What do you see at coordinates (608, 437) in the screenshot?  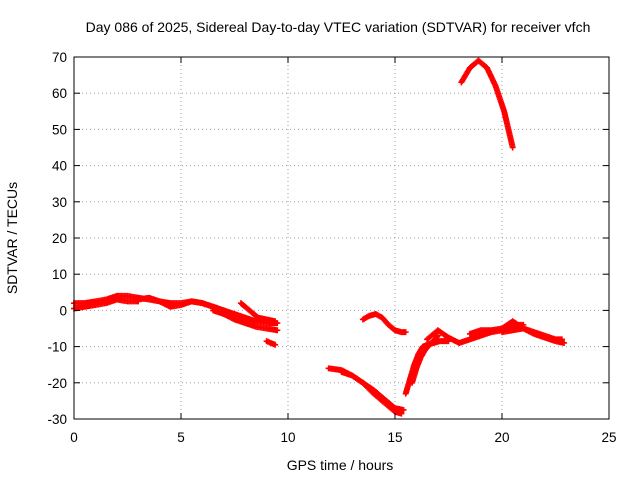 I see `x-tick-label: 25` at bounding box center [608, 437].